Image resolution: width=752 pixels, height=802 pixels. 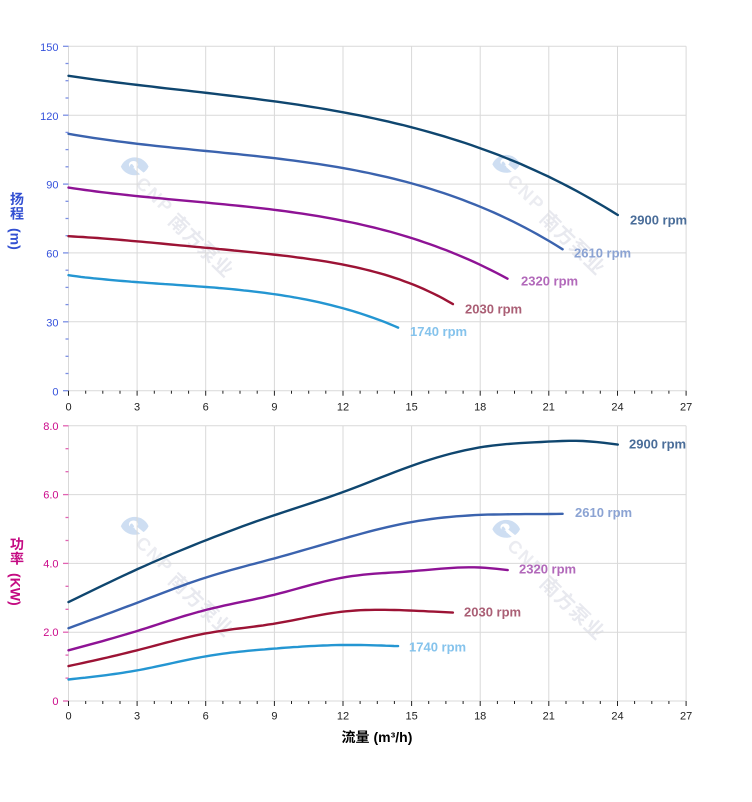 I want to click on svg-text: 150, so click(x=49, y=48).